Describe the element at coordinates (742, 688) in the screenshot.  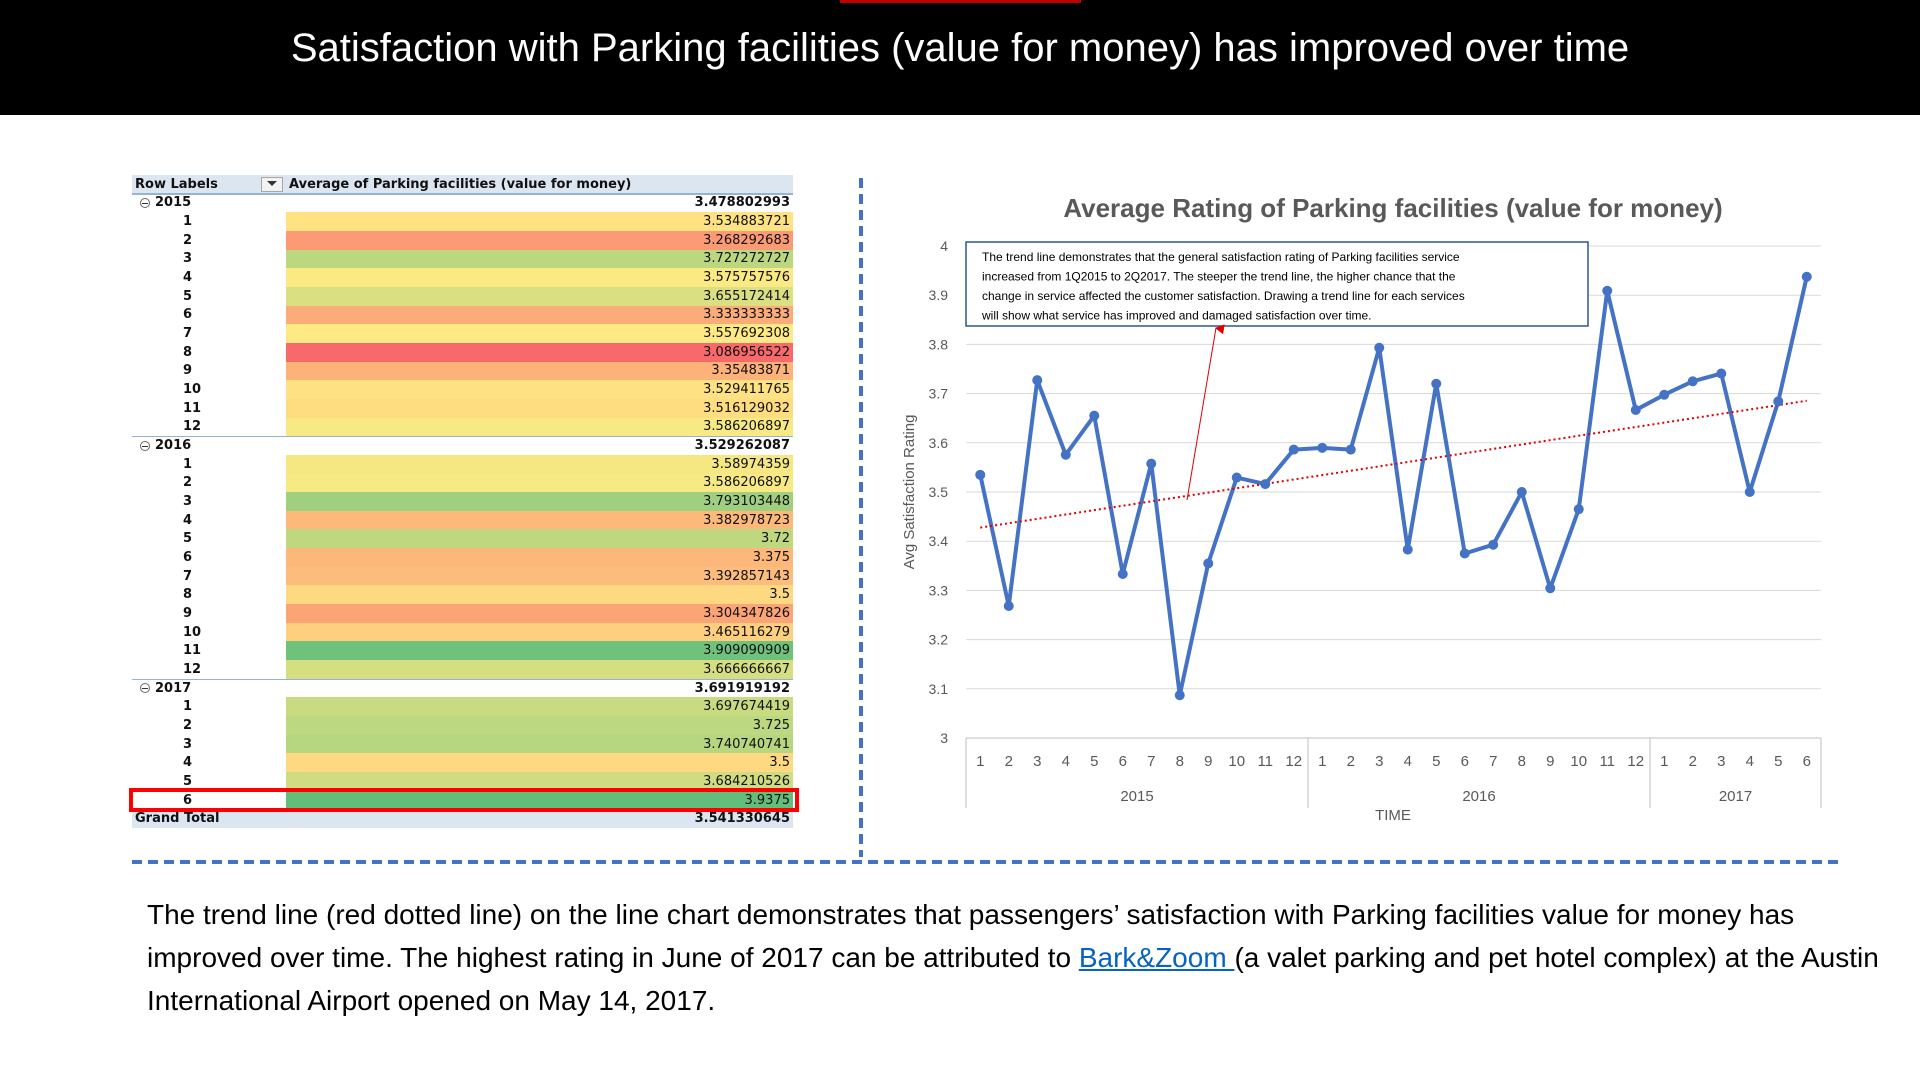
I see `year-value: 3.691919192` at that location.